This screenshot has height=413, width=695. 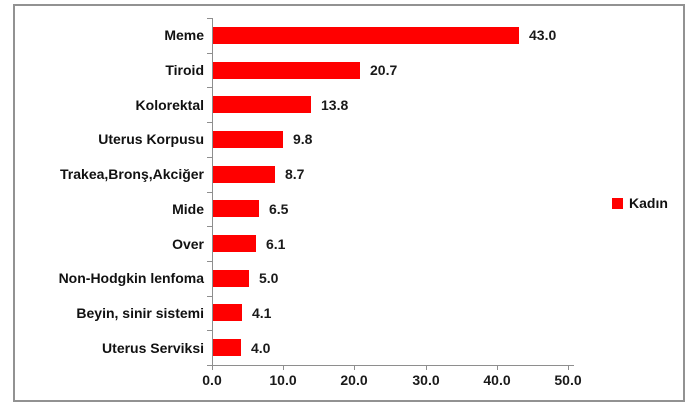 I want to click on bar-value-label: 43.0, so click(x=543, y=35).